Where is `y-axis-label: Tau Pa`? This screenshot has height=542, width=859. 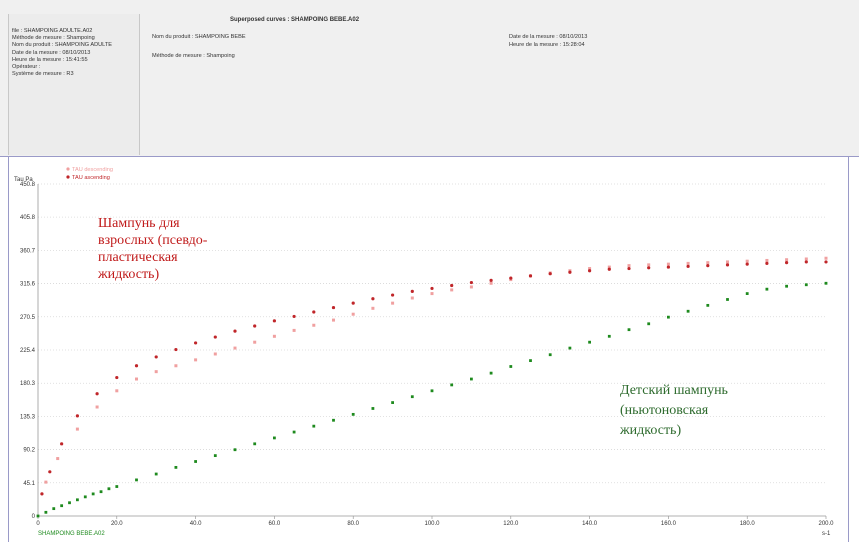
y-axis-label: Tau Pa is located at coordinates (23, 180).